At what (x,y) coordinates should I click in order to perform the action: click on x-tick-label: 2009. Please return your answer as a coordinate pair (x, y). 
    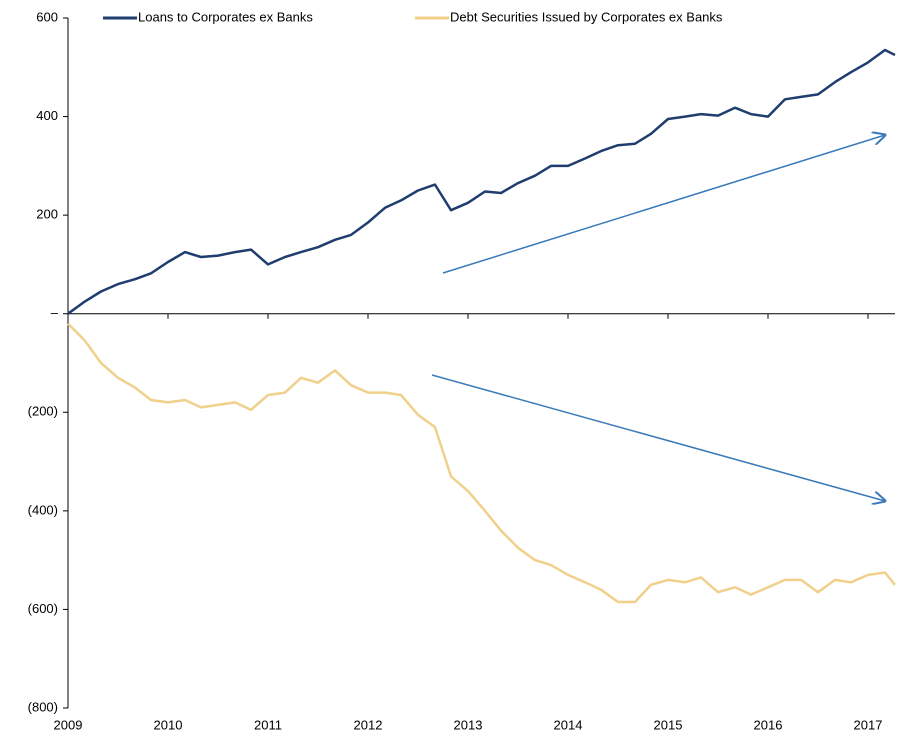
    Looking at the image, I should click on (68, 724).